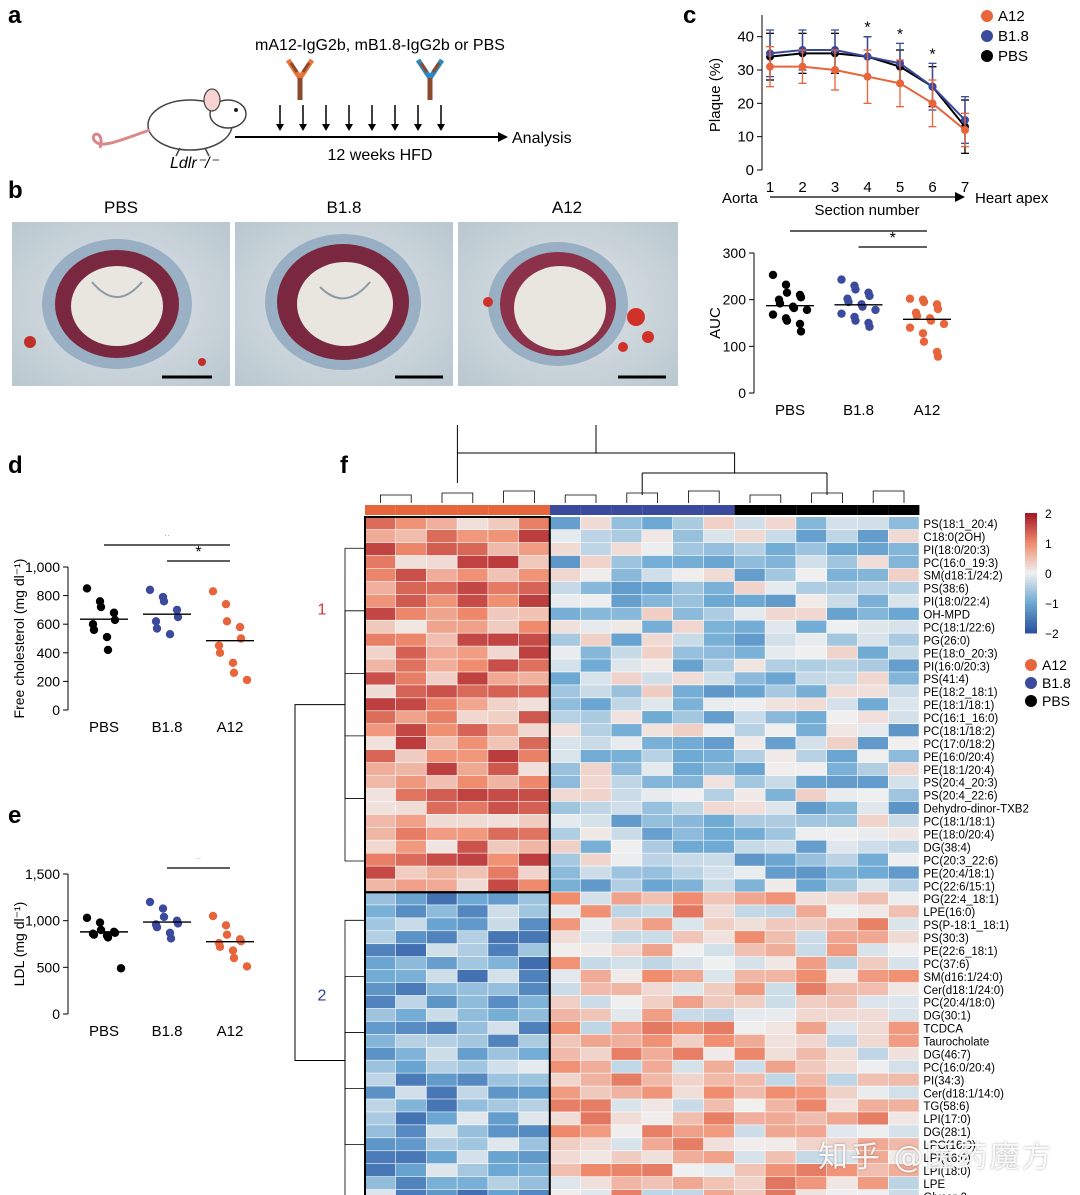 The image size is (1080, 1195). What do you see at coordinates (946, 1107) in the screenshot?
I see `row-label: TG(58:6)` at bounding box center [946, 1107].